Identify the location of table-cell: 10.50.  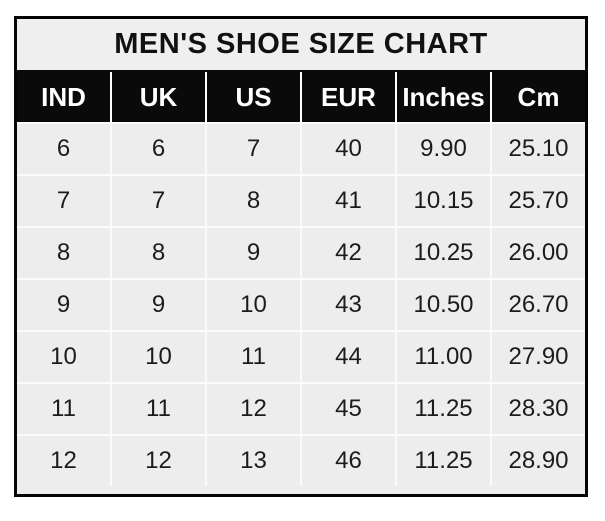
(443, 305).